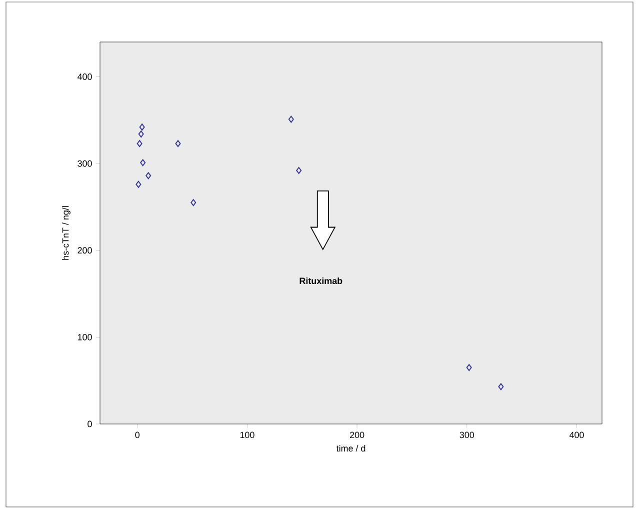  Describe the element at coordinates (85, 337) in the screenshot. I see `y-tick-label: 100` at that location.